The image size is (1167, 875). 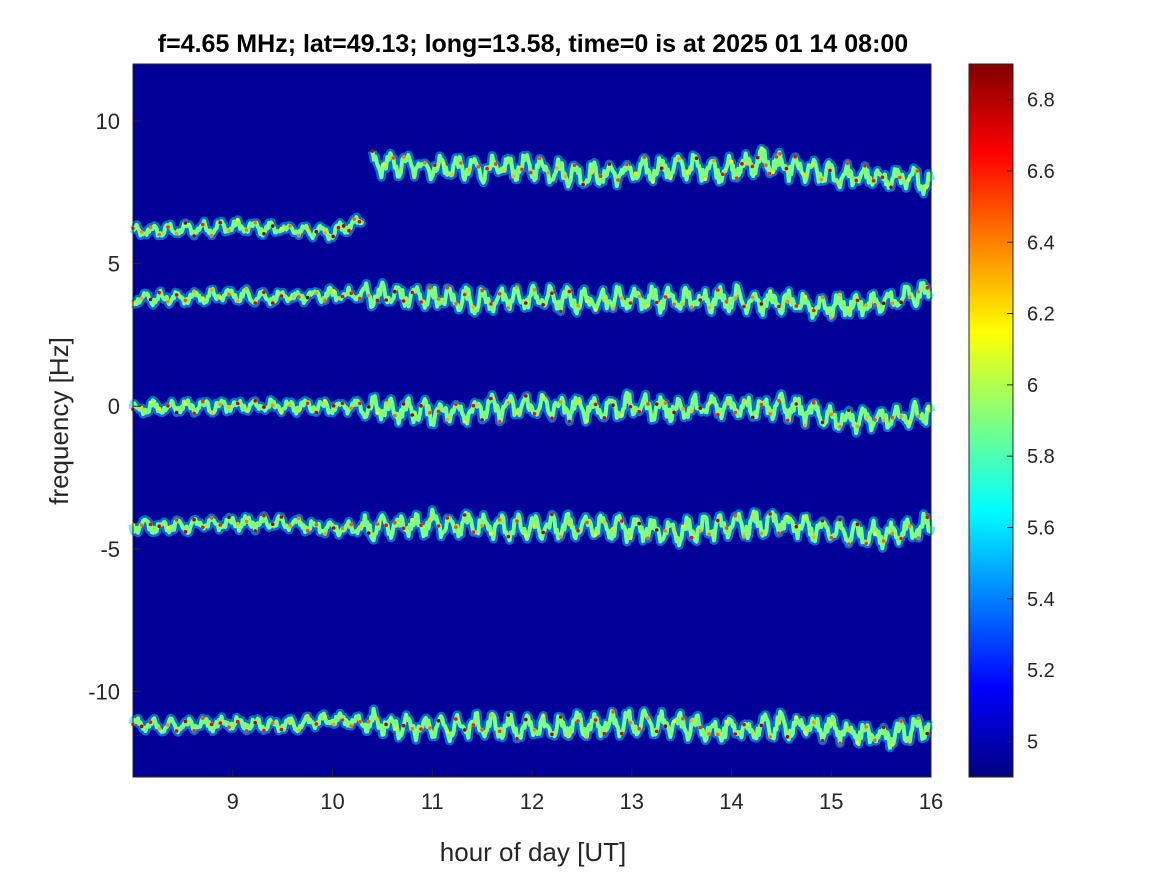 What do you see at coordinates (114, 264) in the screenshot?
I see `y-tick-label: 5` at bounding box center [114, 264].